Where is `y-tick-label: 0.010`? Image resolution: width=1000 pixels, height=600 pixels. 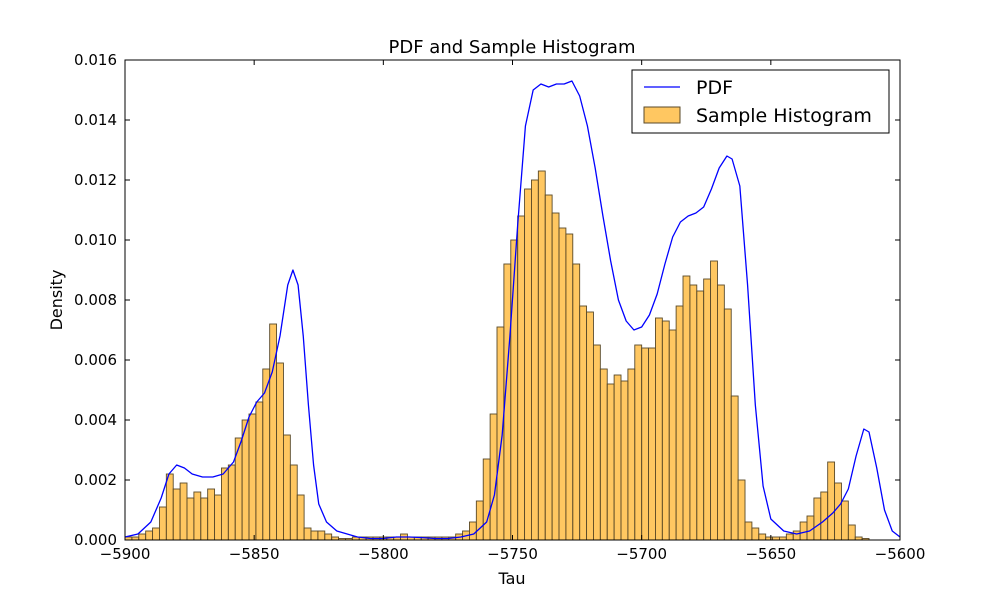 y-tick-label: 0.010 is located at coordinates (95, 240).